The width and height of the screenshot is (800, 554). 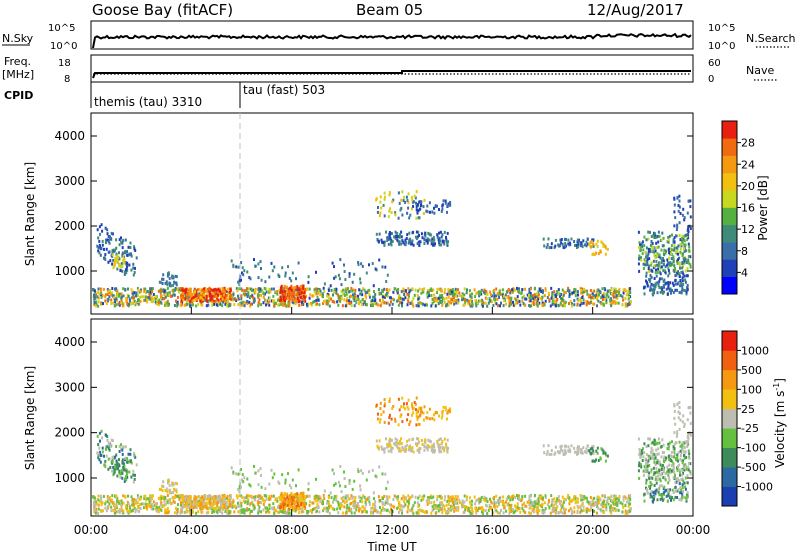 What do you see at coordinates (748, 208) in the screenshot?
I see `colorbar-tick-label: 16` at bounding box center [748, 208].